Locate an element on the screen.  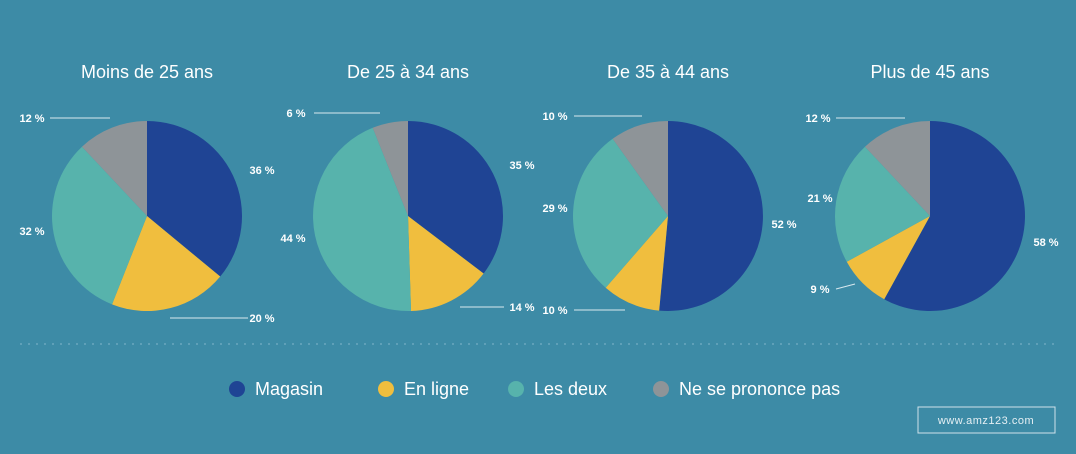
pie-chart-1: Moins de 25 ans 36 % 20 % 32 % 12 % is located at coordinates (146, 193).